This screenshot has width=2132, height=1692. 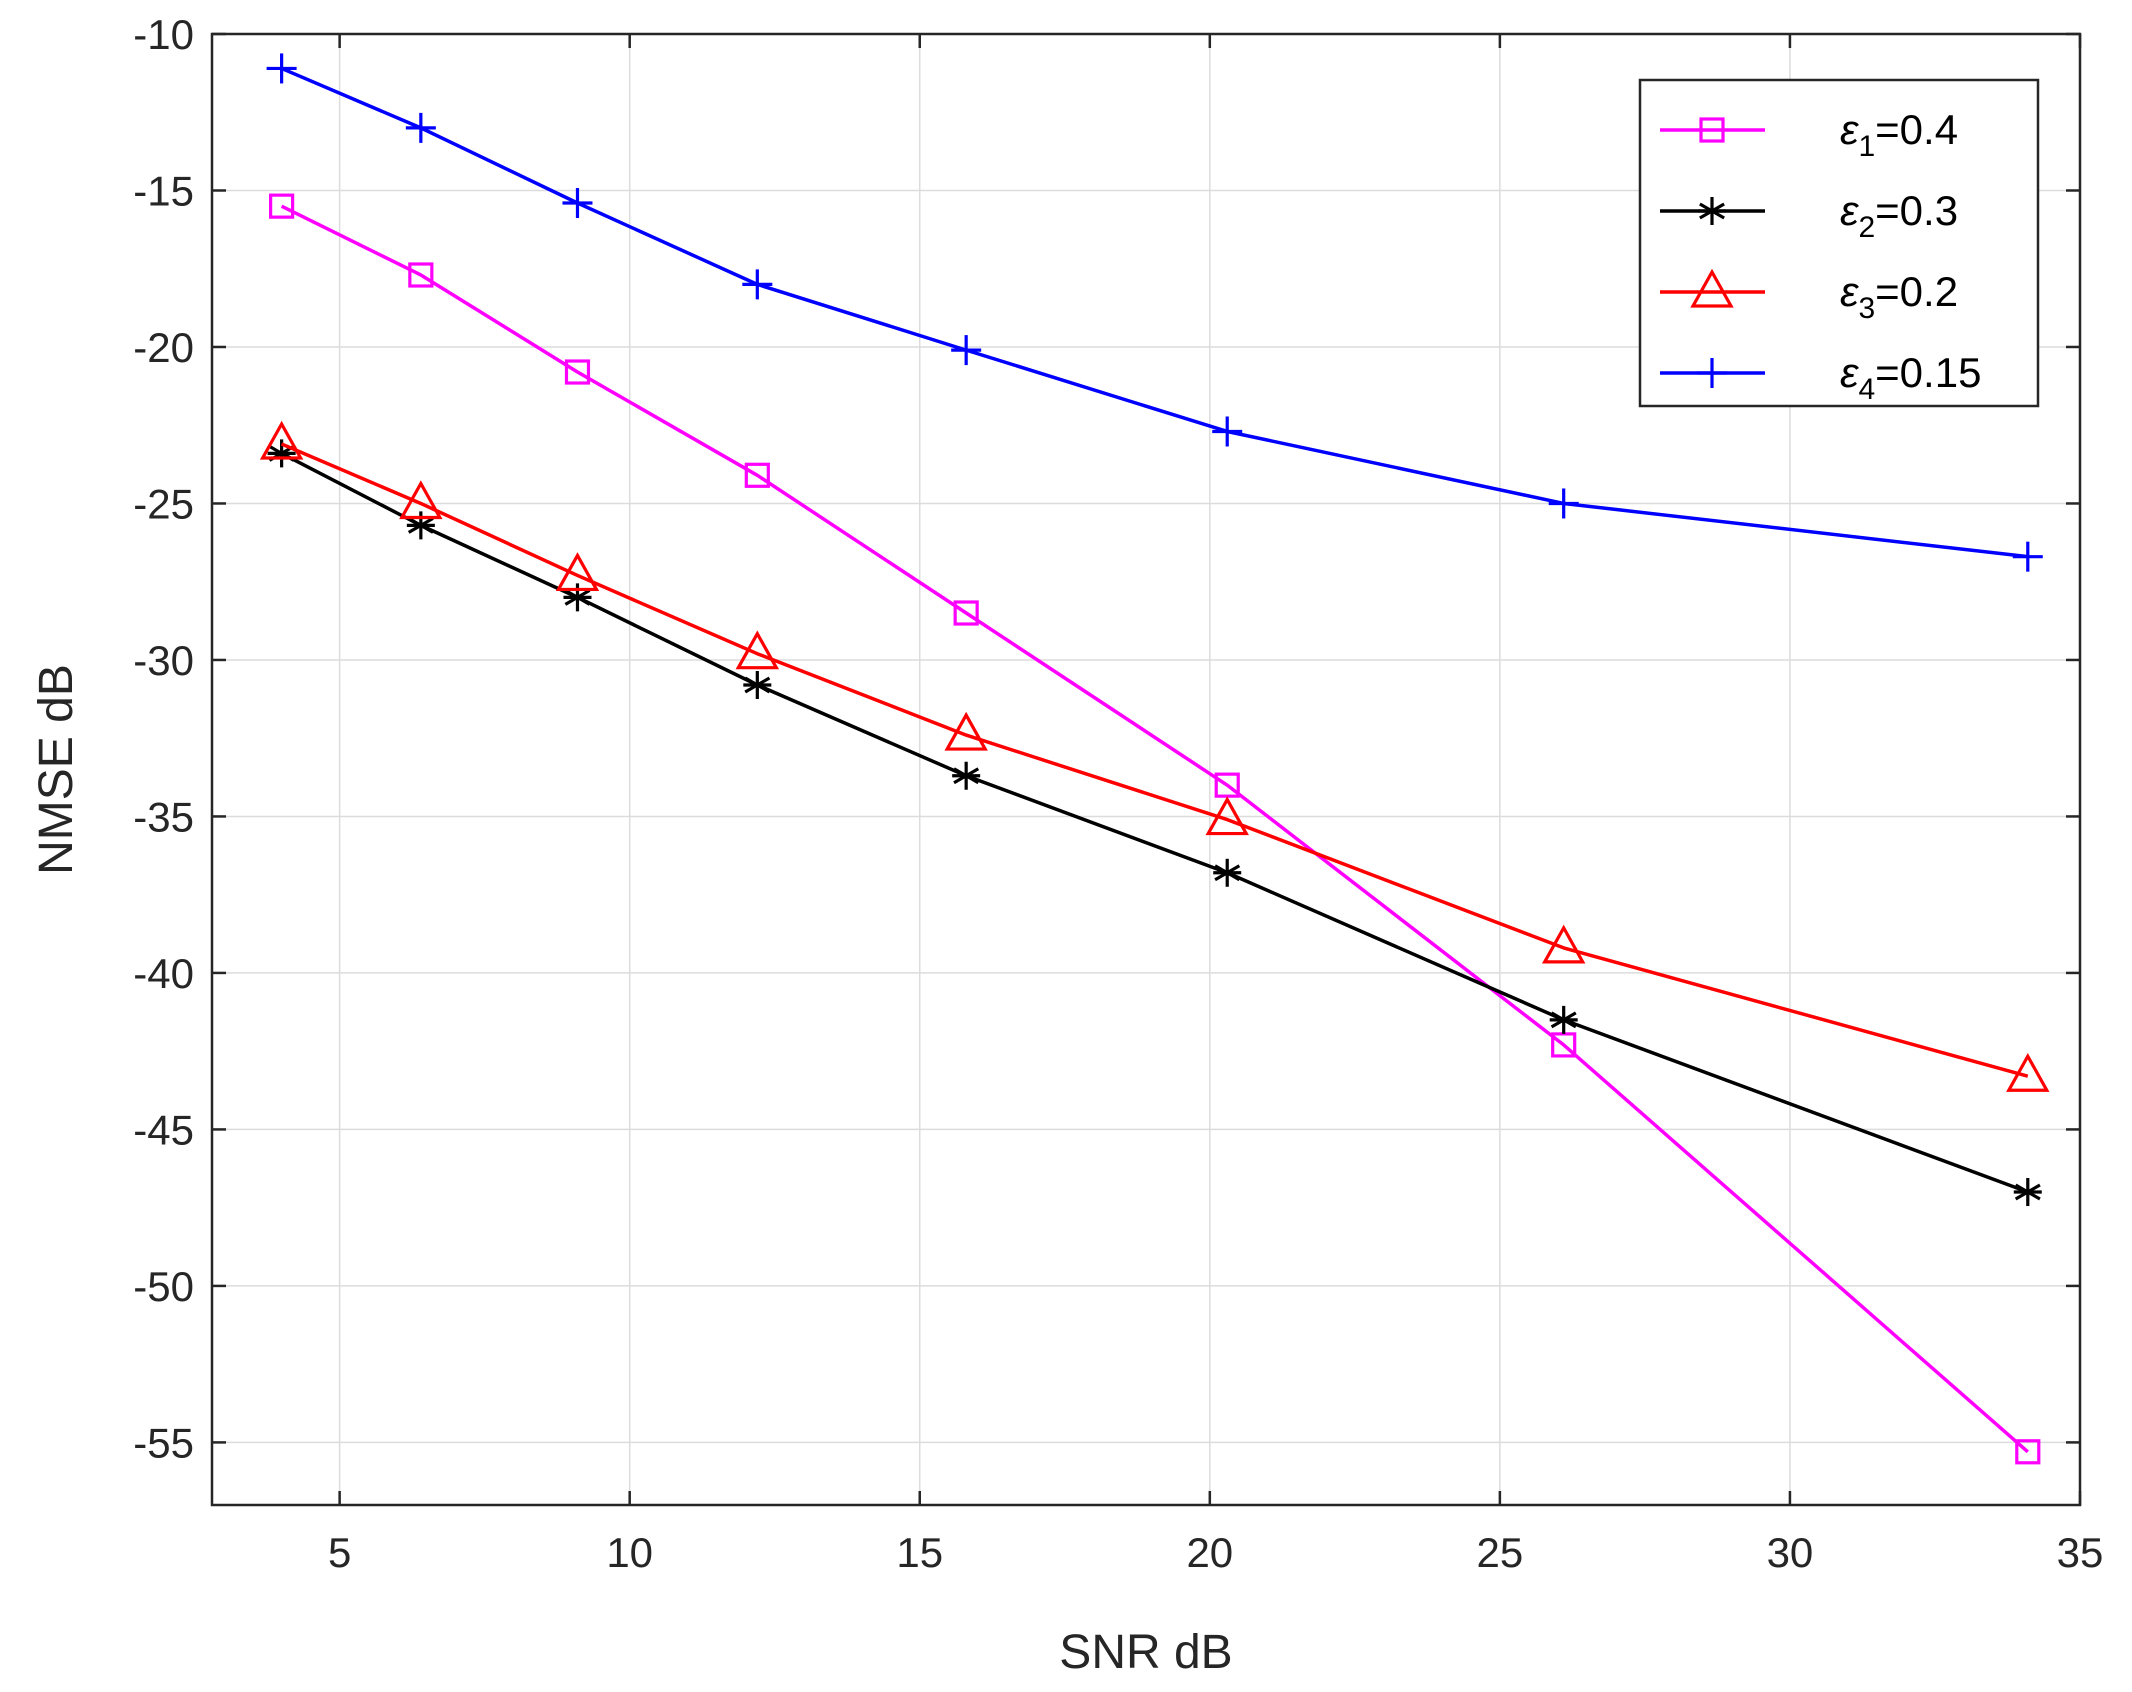 I want to click on legend-item-4: ε4=0.15, so click(x=1820, y=377).